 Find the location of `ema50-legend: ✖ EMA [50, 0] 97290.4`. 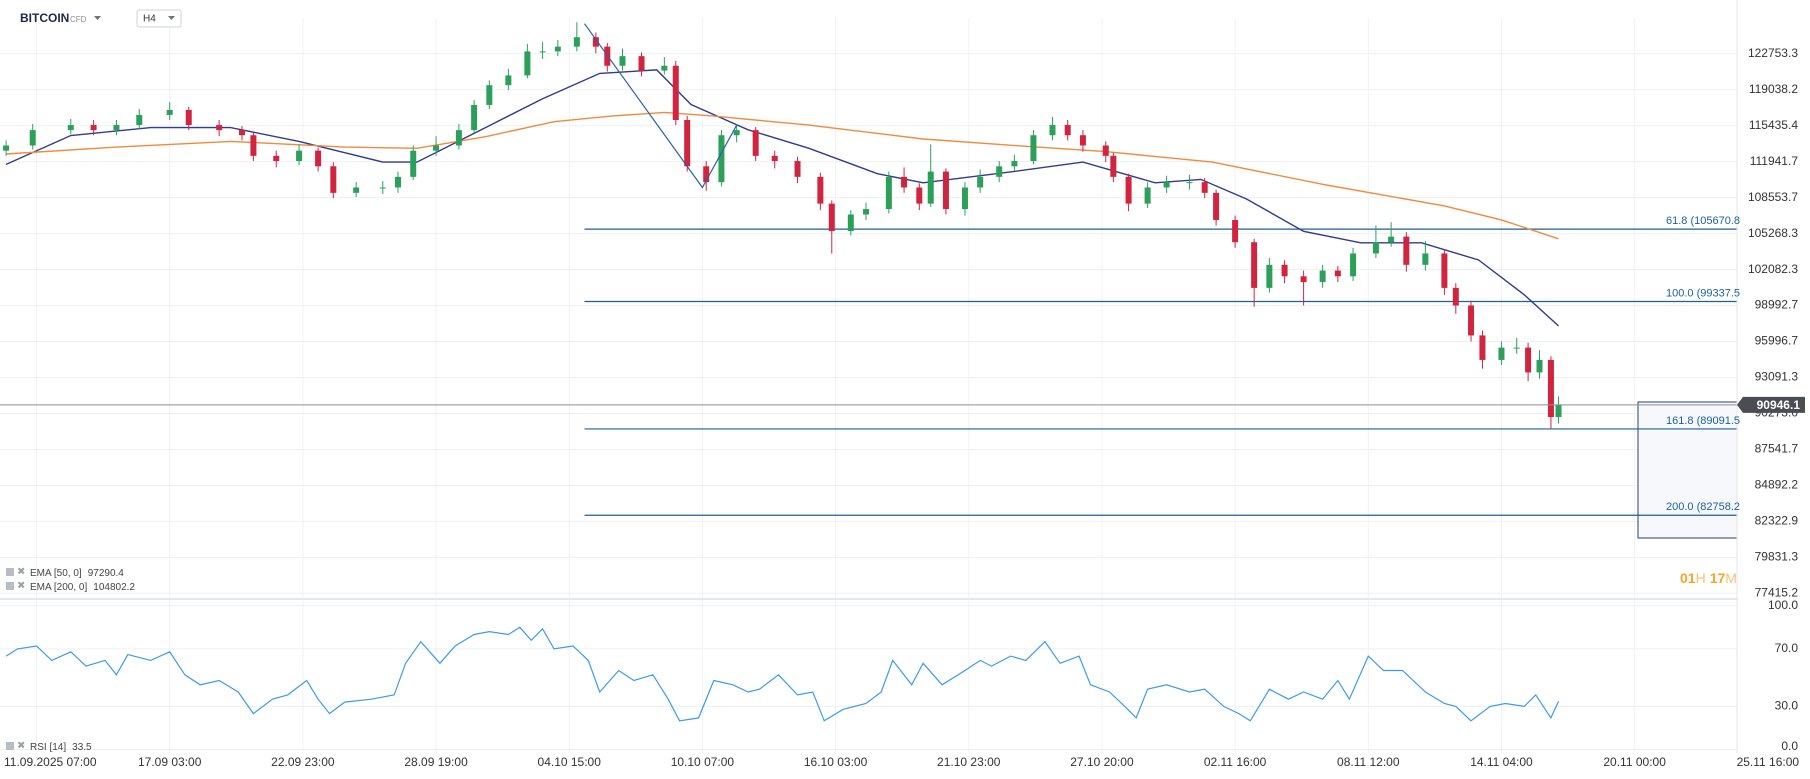

ema50-legend: ✖ EMA [50, 0] 97290.4 is located at coordinates (65, 573).